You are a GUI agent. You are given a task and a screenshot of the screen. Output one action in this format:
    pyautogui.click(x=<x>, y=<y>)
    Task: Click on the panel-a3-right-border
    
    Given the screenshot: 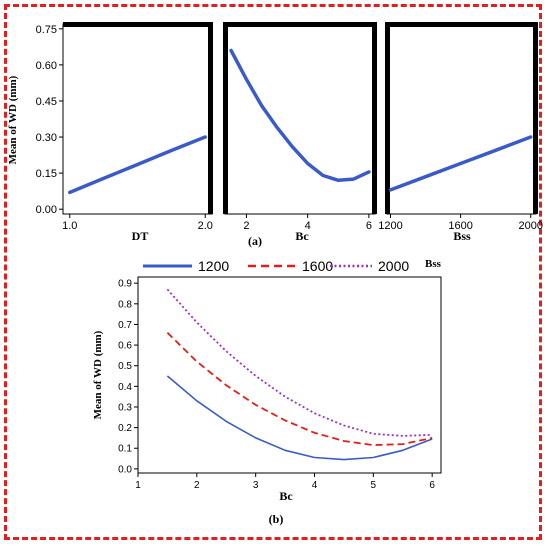 What is the action you would take?
    pyautogui.click(x=535, y=118)
    